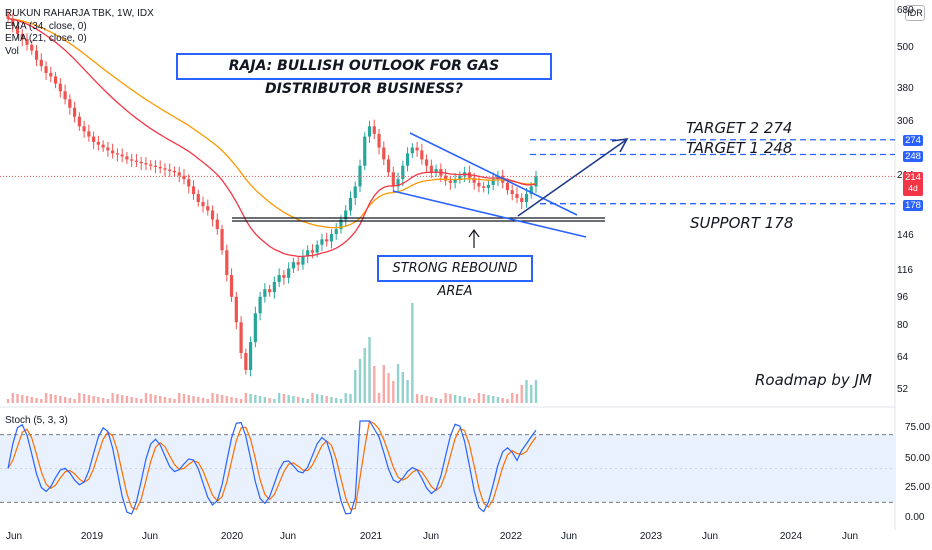 The width and height of the screenshot is (932, 550). I want to click on currency-badge: IDR, so click(915, 13).